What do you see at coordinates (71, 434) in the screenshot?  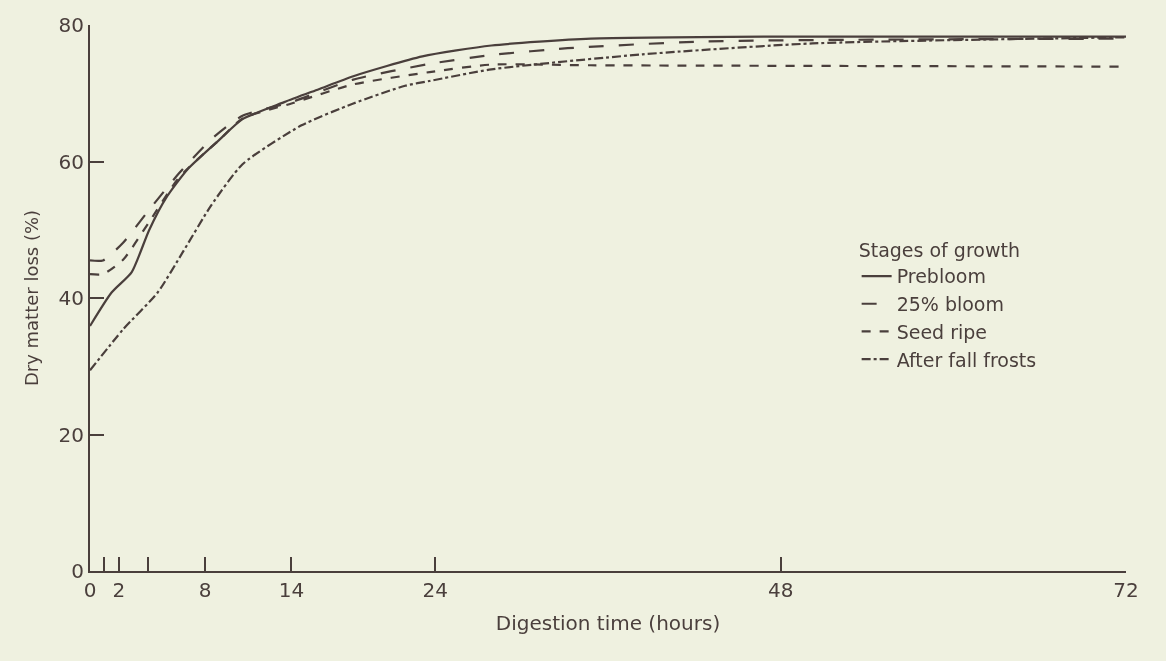 I see `y-tick-label: 20` at bounding box center [71, 434].